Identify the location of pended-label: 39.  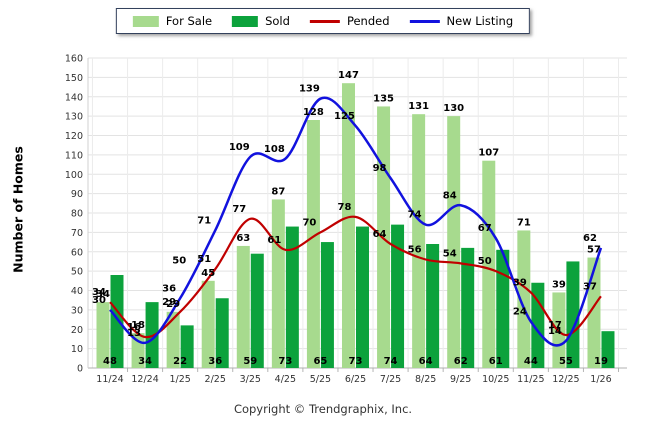
(520, 282).